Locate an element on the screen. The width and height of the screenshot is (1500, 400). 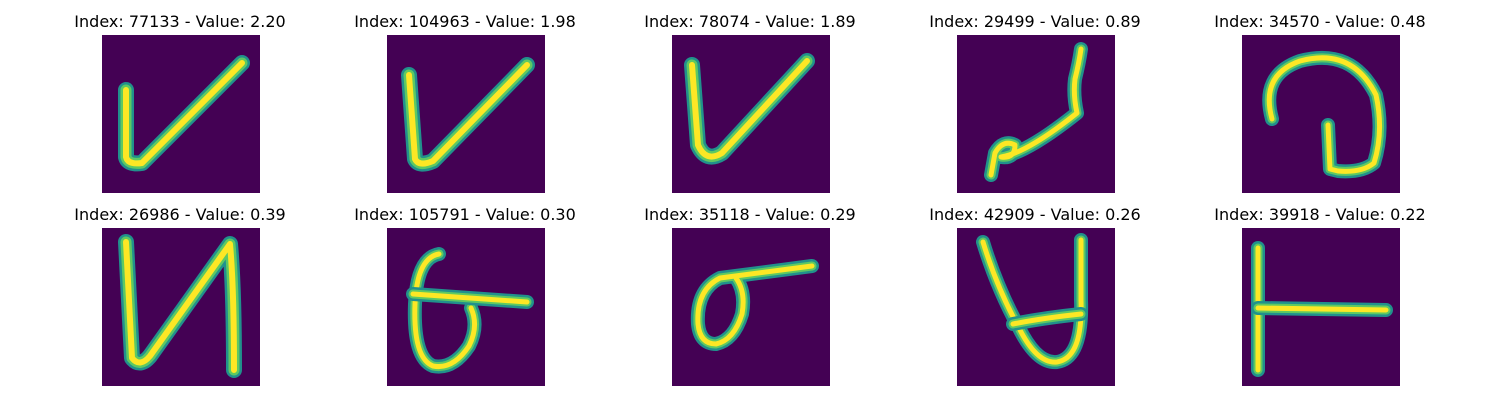
panel-10-title: Index: 39918 - Value: 0.22 is located at coordinates (1320, 214).